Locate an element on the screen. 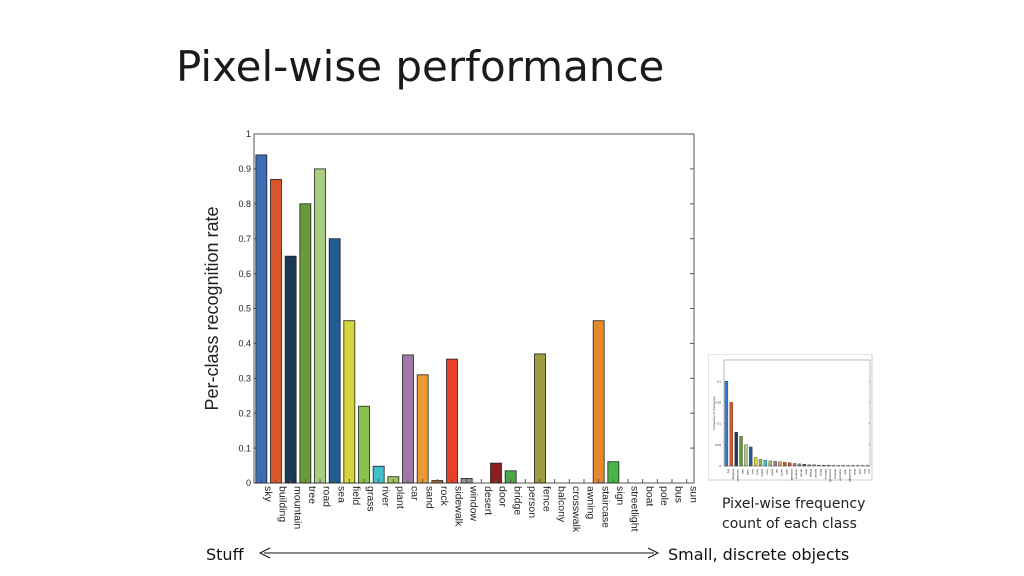 This screenshot has width=1024, height=576. x-tick-label: sea is located at coordinates (753, 471).